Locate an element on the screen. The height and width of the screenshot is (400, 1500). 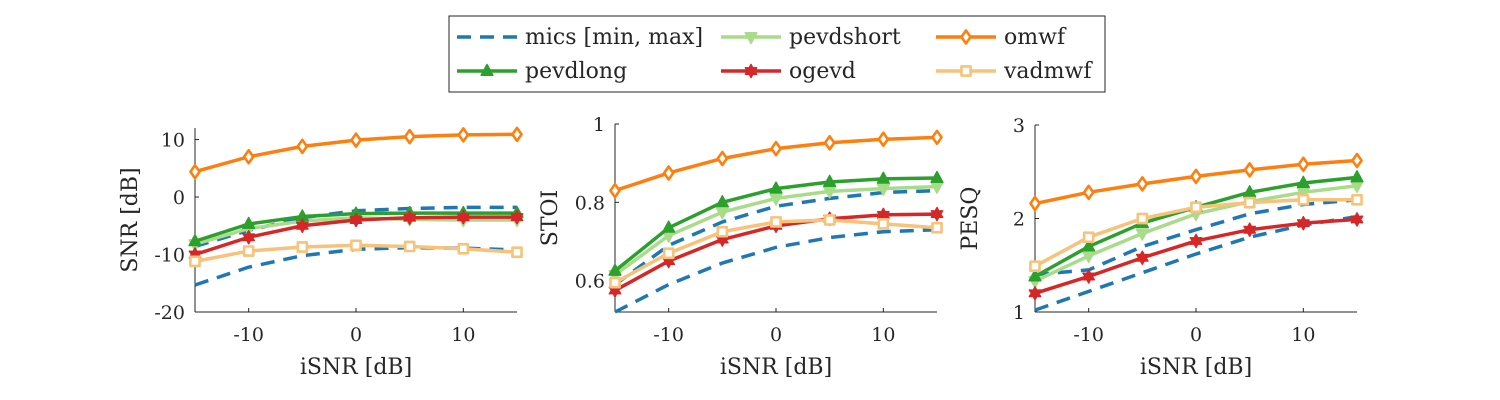
y-tick-label: 3 is located at coordinates (1019, 126).